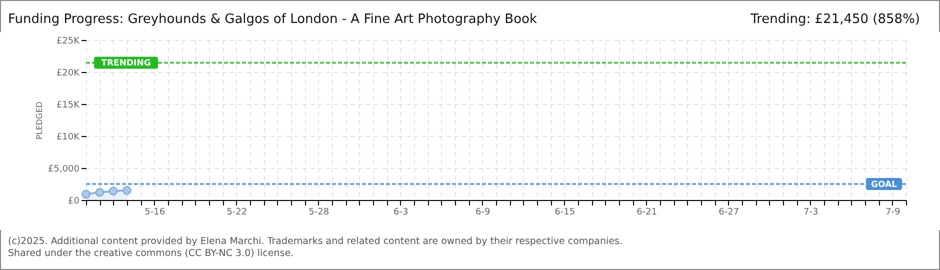 Image resolution: width=940 pixels, height=270 pixels. Describe the element at coordinates (39, 121) in the screenshot. I see `y-axis-title: PLEDGED` at that location.